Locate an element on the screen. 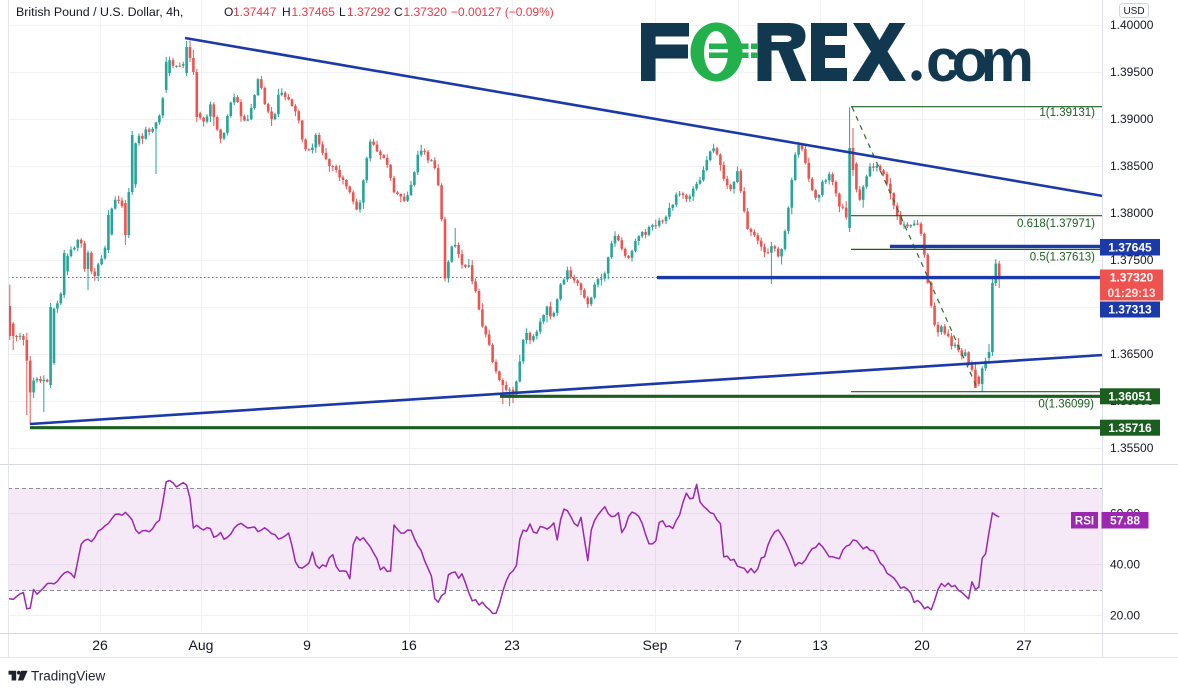  svg-text: RSI is located at coordinates (1084, 522).